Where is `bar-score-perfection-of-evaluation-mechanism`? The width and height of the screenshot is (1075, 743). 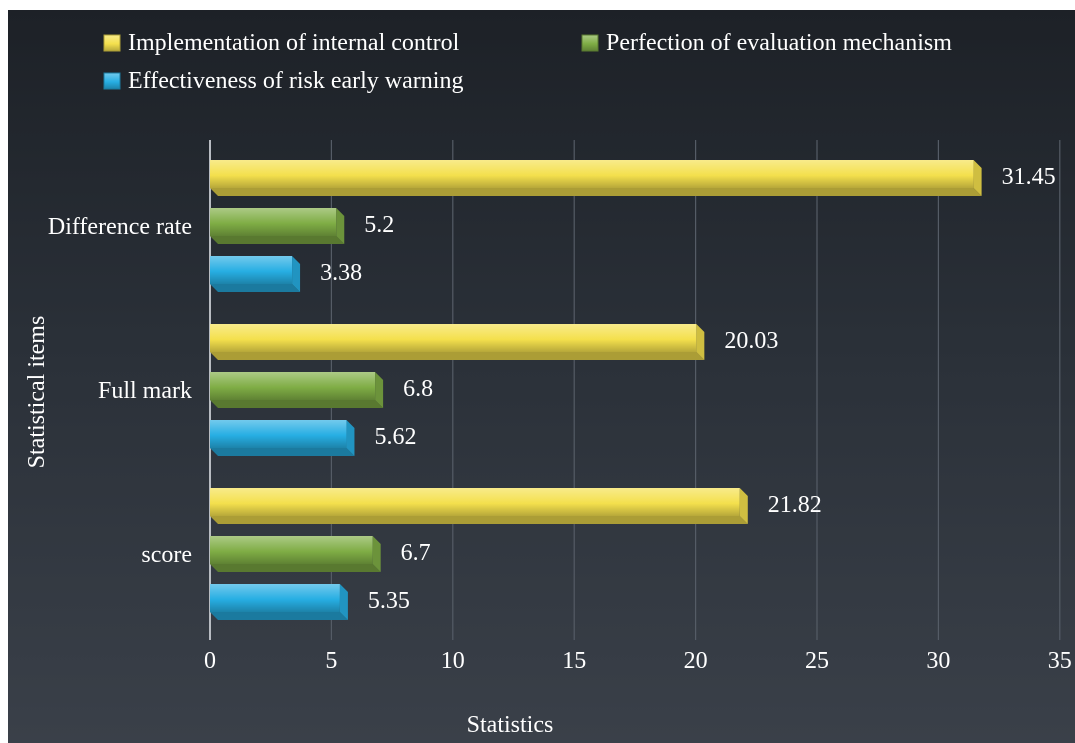
bar-score-perfection-of-evaluation-mechanism is located at coordinates (295, 554).